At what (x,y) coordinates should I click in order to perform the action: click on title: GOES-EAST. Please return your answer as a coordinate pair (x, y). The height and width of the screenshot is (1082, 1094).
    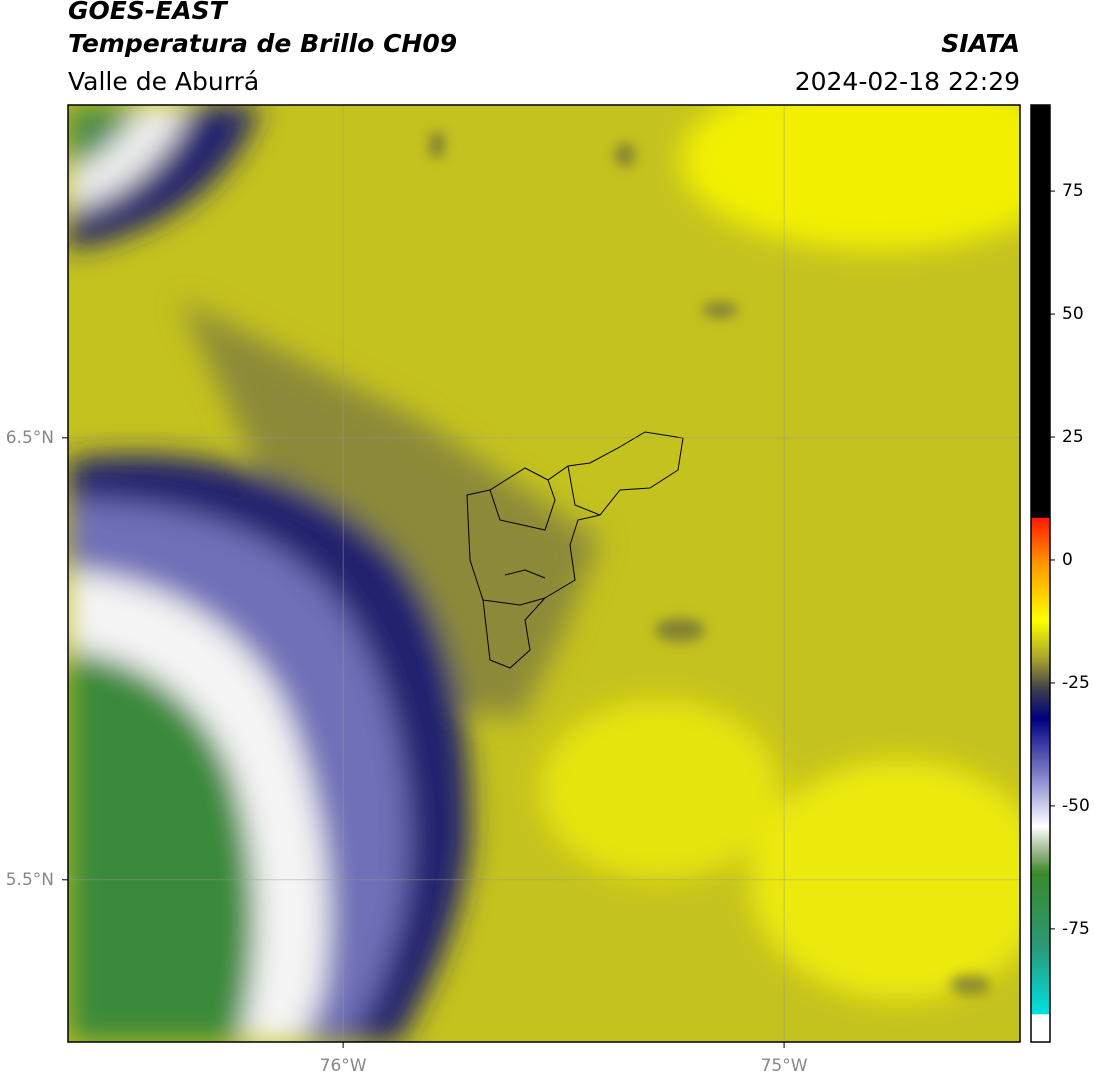
    Looking at the image, I should click on (148, 12).